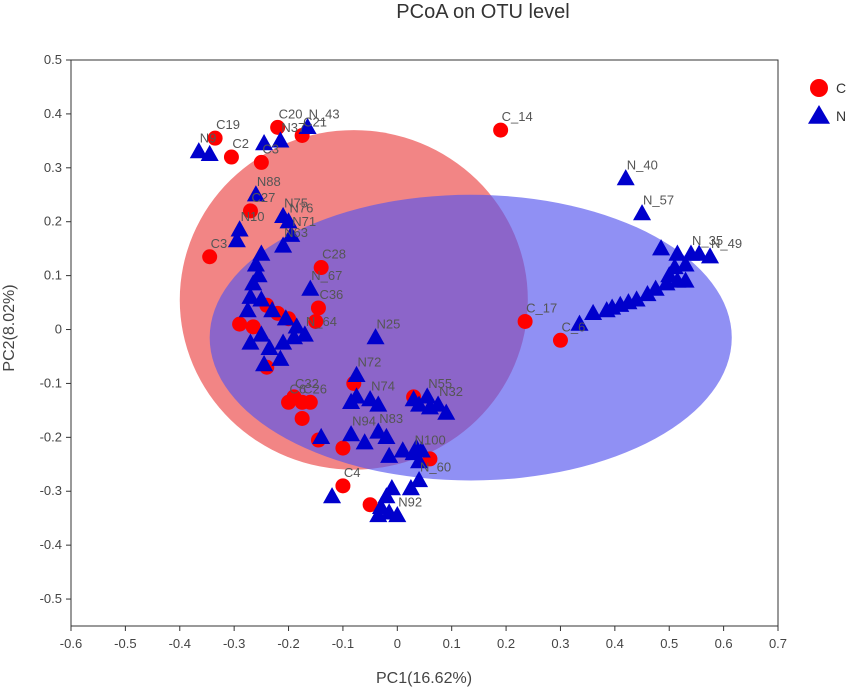 The image size is (850, 689). What do you see at coordinates (9, 327) in the screenshot?
I see `y-axis-label: PC2(8.02%)` at bounding box center [9, 327].